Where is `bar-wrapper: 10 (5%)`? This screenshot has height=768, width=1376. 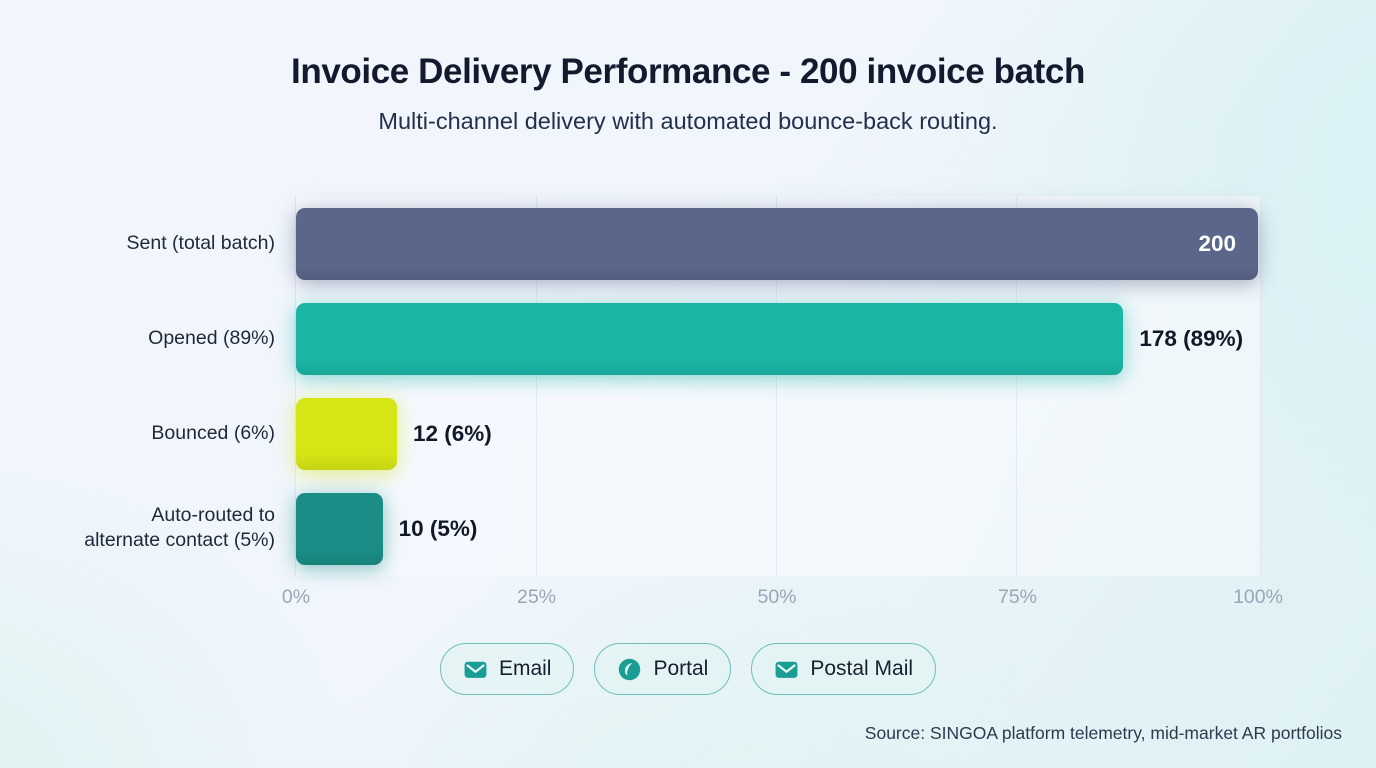
bar-wrapper: 10 (5%) is located at coordinates (387, 528).